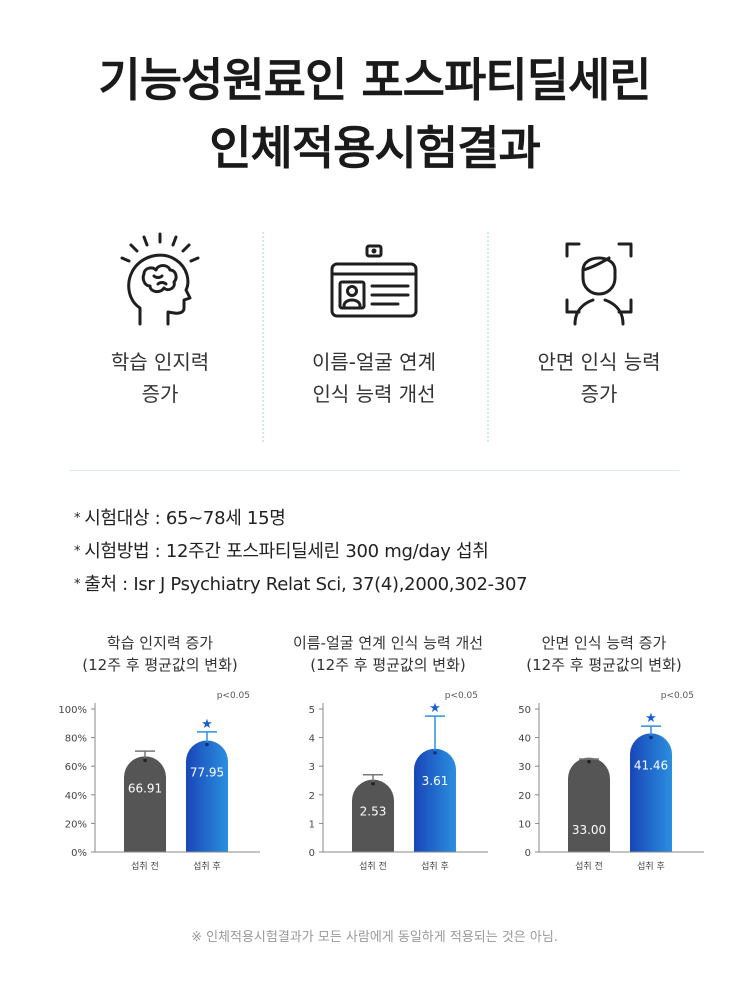  I want to click on feature-learning-line2: 증가, so click(160, 394).